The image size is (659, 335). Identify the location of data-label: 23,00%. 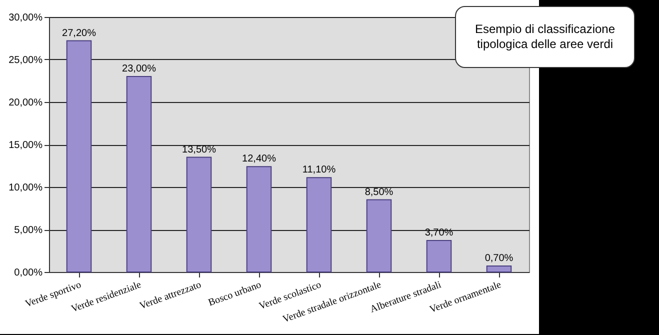
(139, 69).